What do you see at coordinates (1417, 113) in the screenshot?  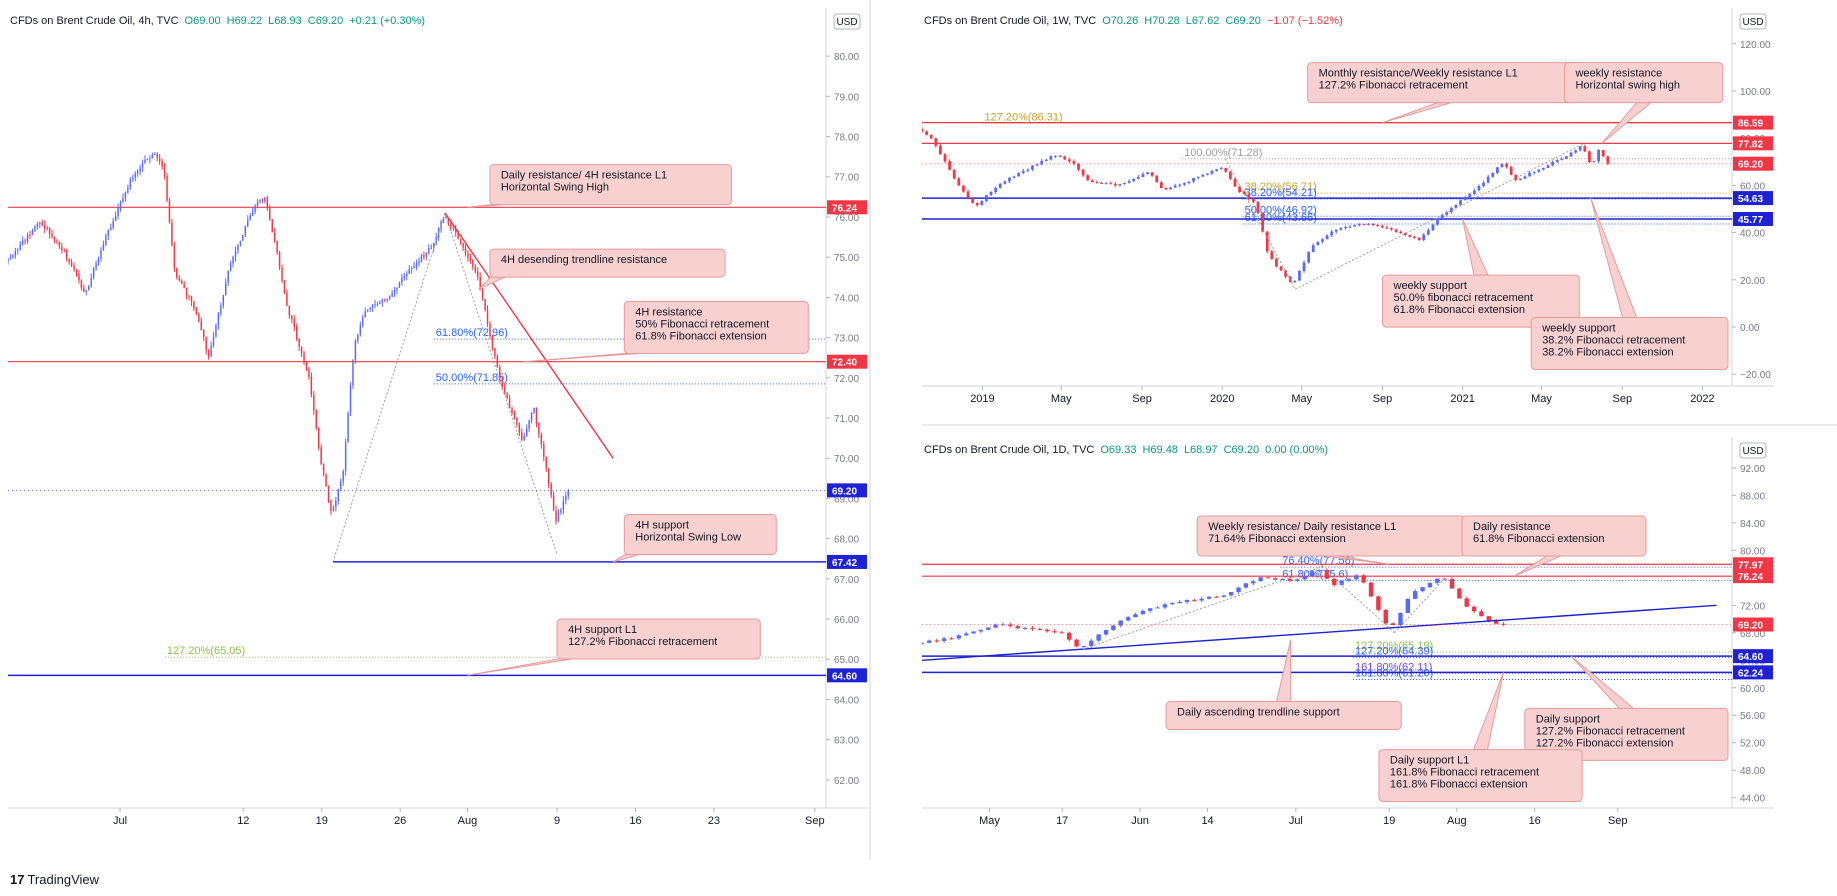 I see `annotation-pointer` at bounding box center [1417, 113].